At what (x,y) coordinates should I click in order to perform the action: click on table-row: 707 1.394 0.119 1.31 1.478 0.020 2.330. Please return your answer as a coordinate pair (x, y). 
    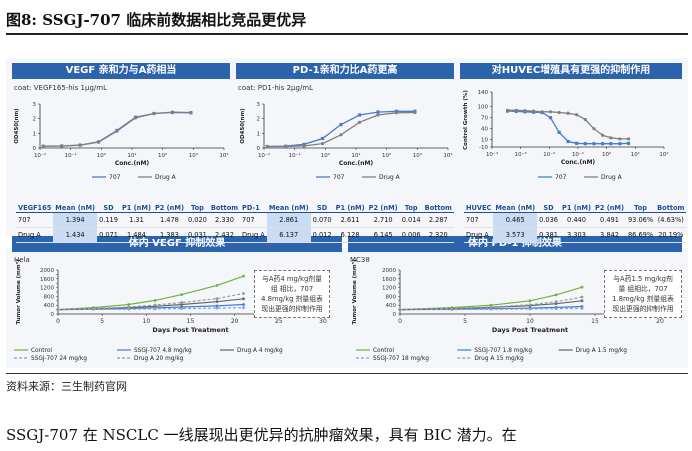
    Looking at the image, I should click on (128, 220).